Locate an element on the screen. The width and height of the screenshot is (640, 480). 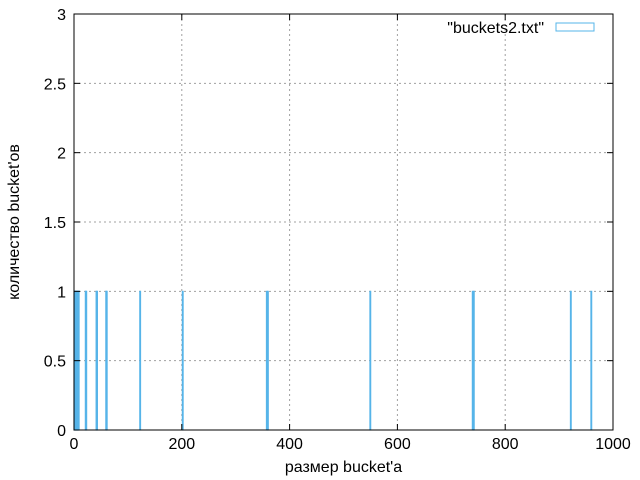
y-tick-label: 2 is located at coordinates (61, 154).